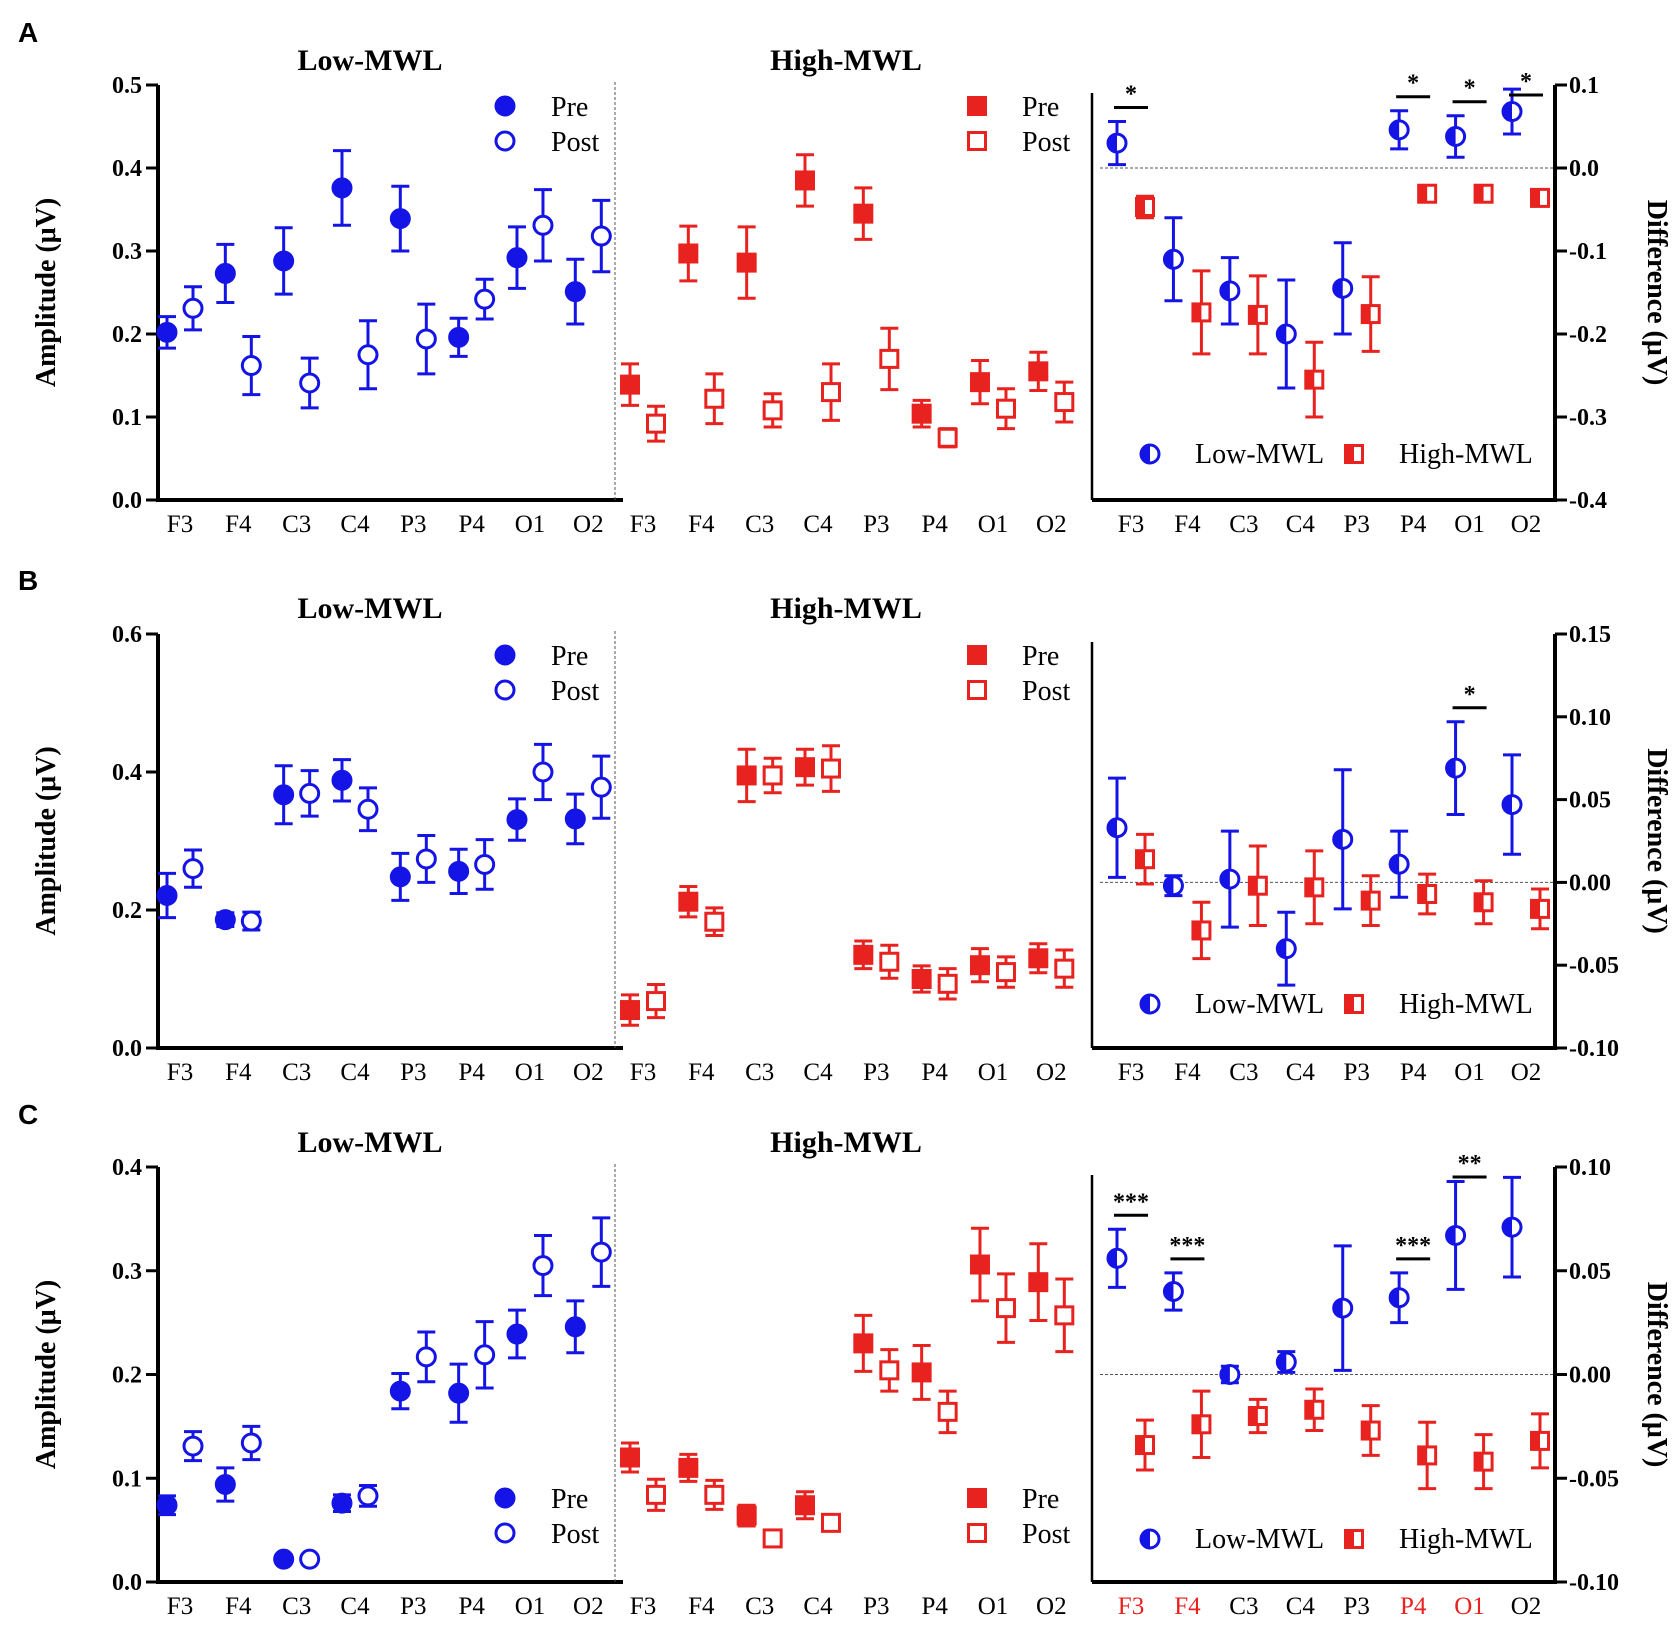 Image resolution: width=1679 pixels, height=1637 pixels. What do you see at coordinates (818, 1072) in the screenshot?
I see `x-tick-label-high: C4` at bounding box center [818, 1072].